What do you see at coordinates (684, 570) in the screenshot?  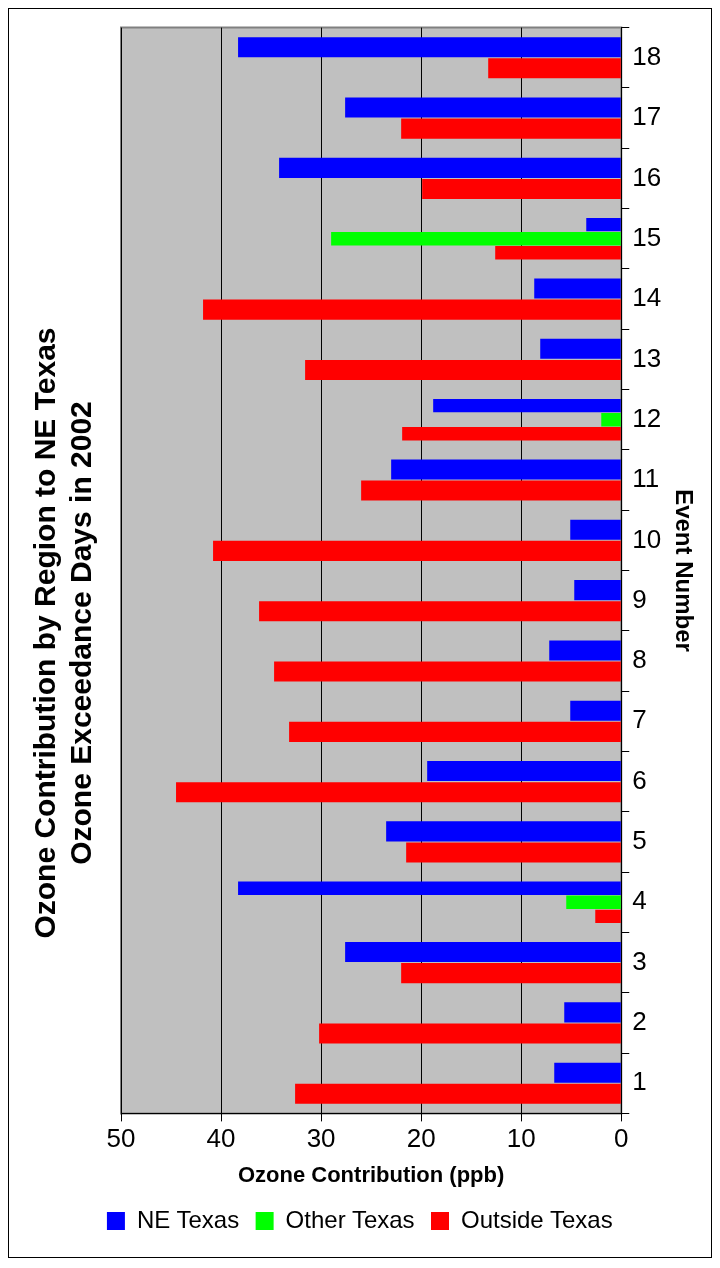 I see `y-axis-title: Event Number` at bounding box center [684, 570].